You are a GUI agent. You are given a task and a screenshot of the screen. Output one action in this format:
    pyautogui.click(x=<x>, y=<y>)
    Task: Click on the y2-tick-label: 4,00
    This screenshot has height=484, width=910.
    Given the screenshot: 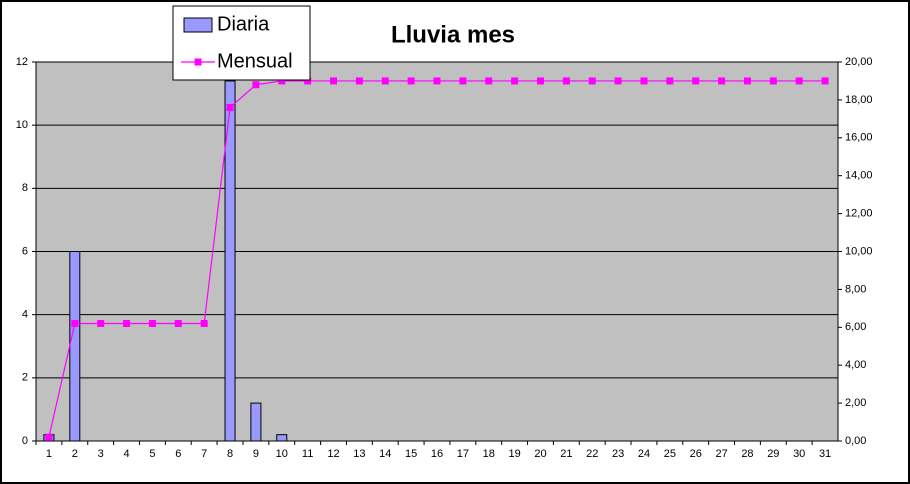 What is the action you would take?
    pyautogui.click(x=855, y=365)
    